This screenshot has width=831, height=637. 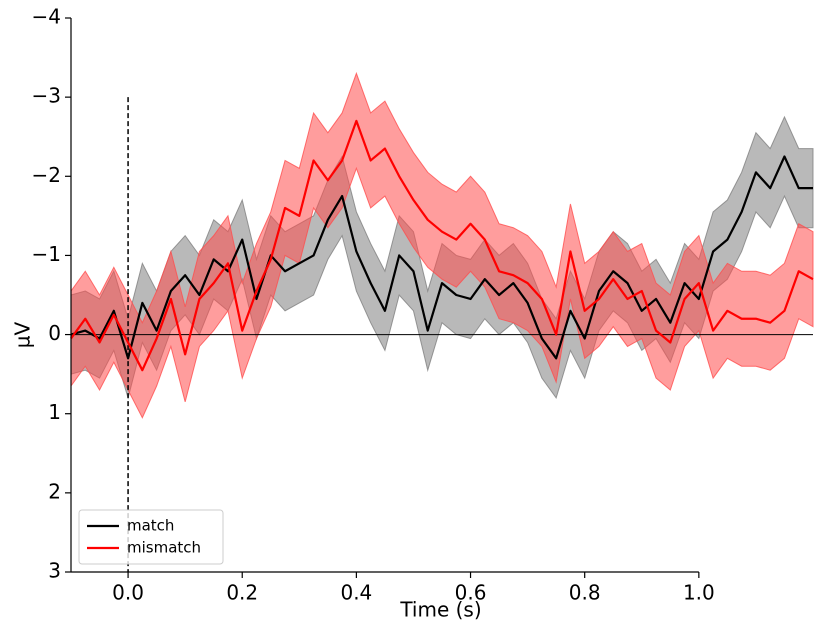 What do you see at coordinates (46, 96) in the screenshot?
I see `y-tick-label: −3` at bounding box center [46, 96].